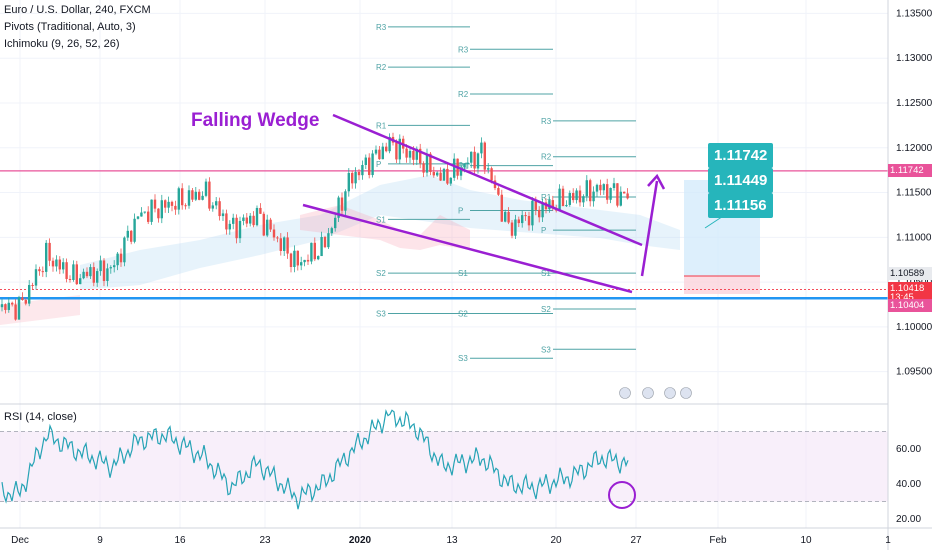  I want to click on price-tick-label: 1.13000, so click(914, 58).